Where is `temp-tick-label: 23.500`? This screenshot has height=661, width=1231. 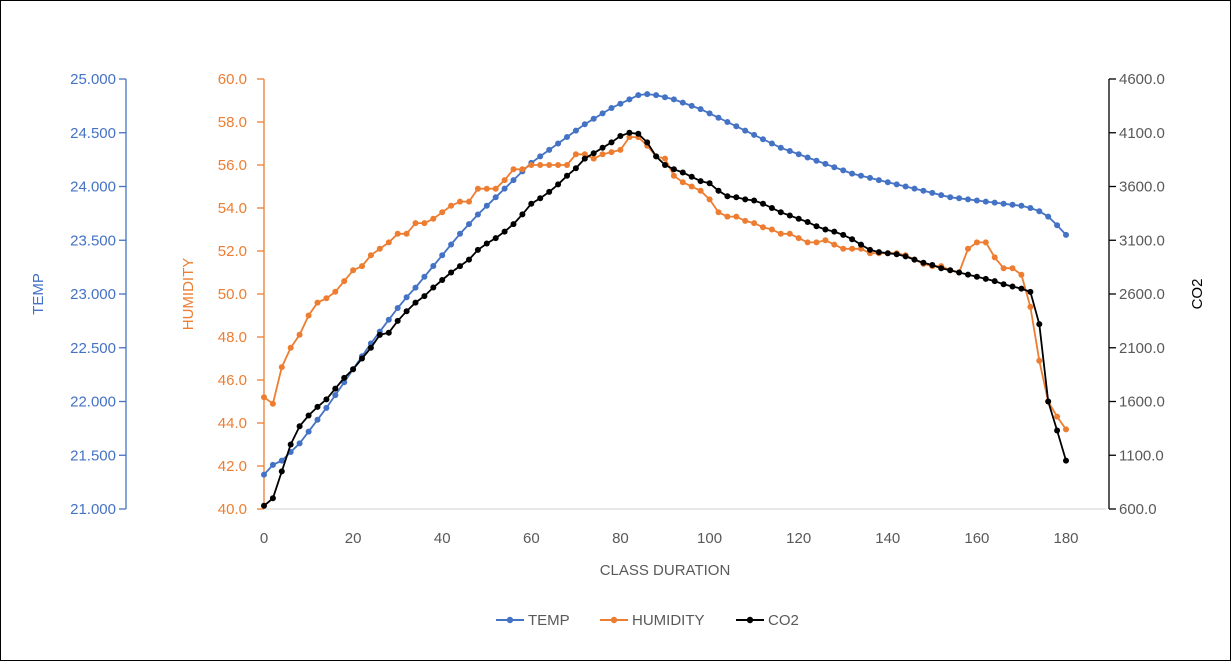 temp-tick-label: 23.500 is located at coordinates (93, 240).